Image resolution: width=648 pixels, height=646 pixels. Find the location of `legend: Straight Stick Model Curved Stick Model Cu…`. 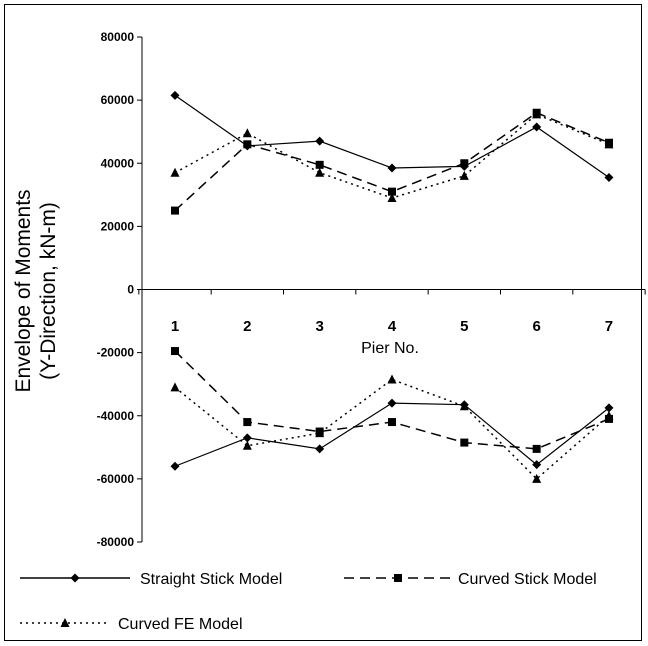

legend: Straight Stick Model Curved Stick Model Cu… is located at coordinates (308, 602).